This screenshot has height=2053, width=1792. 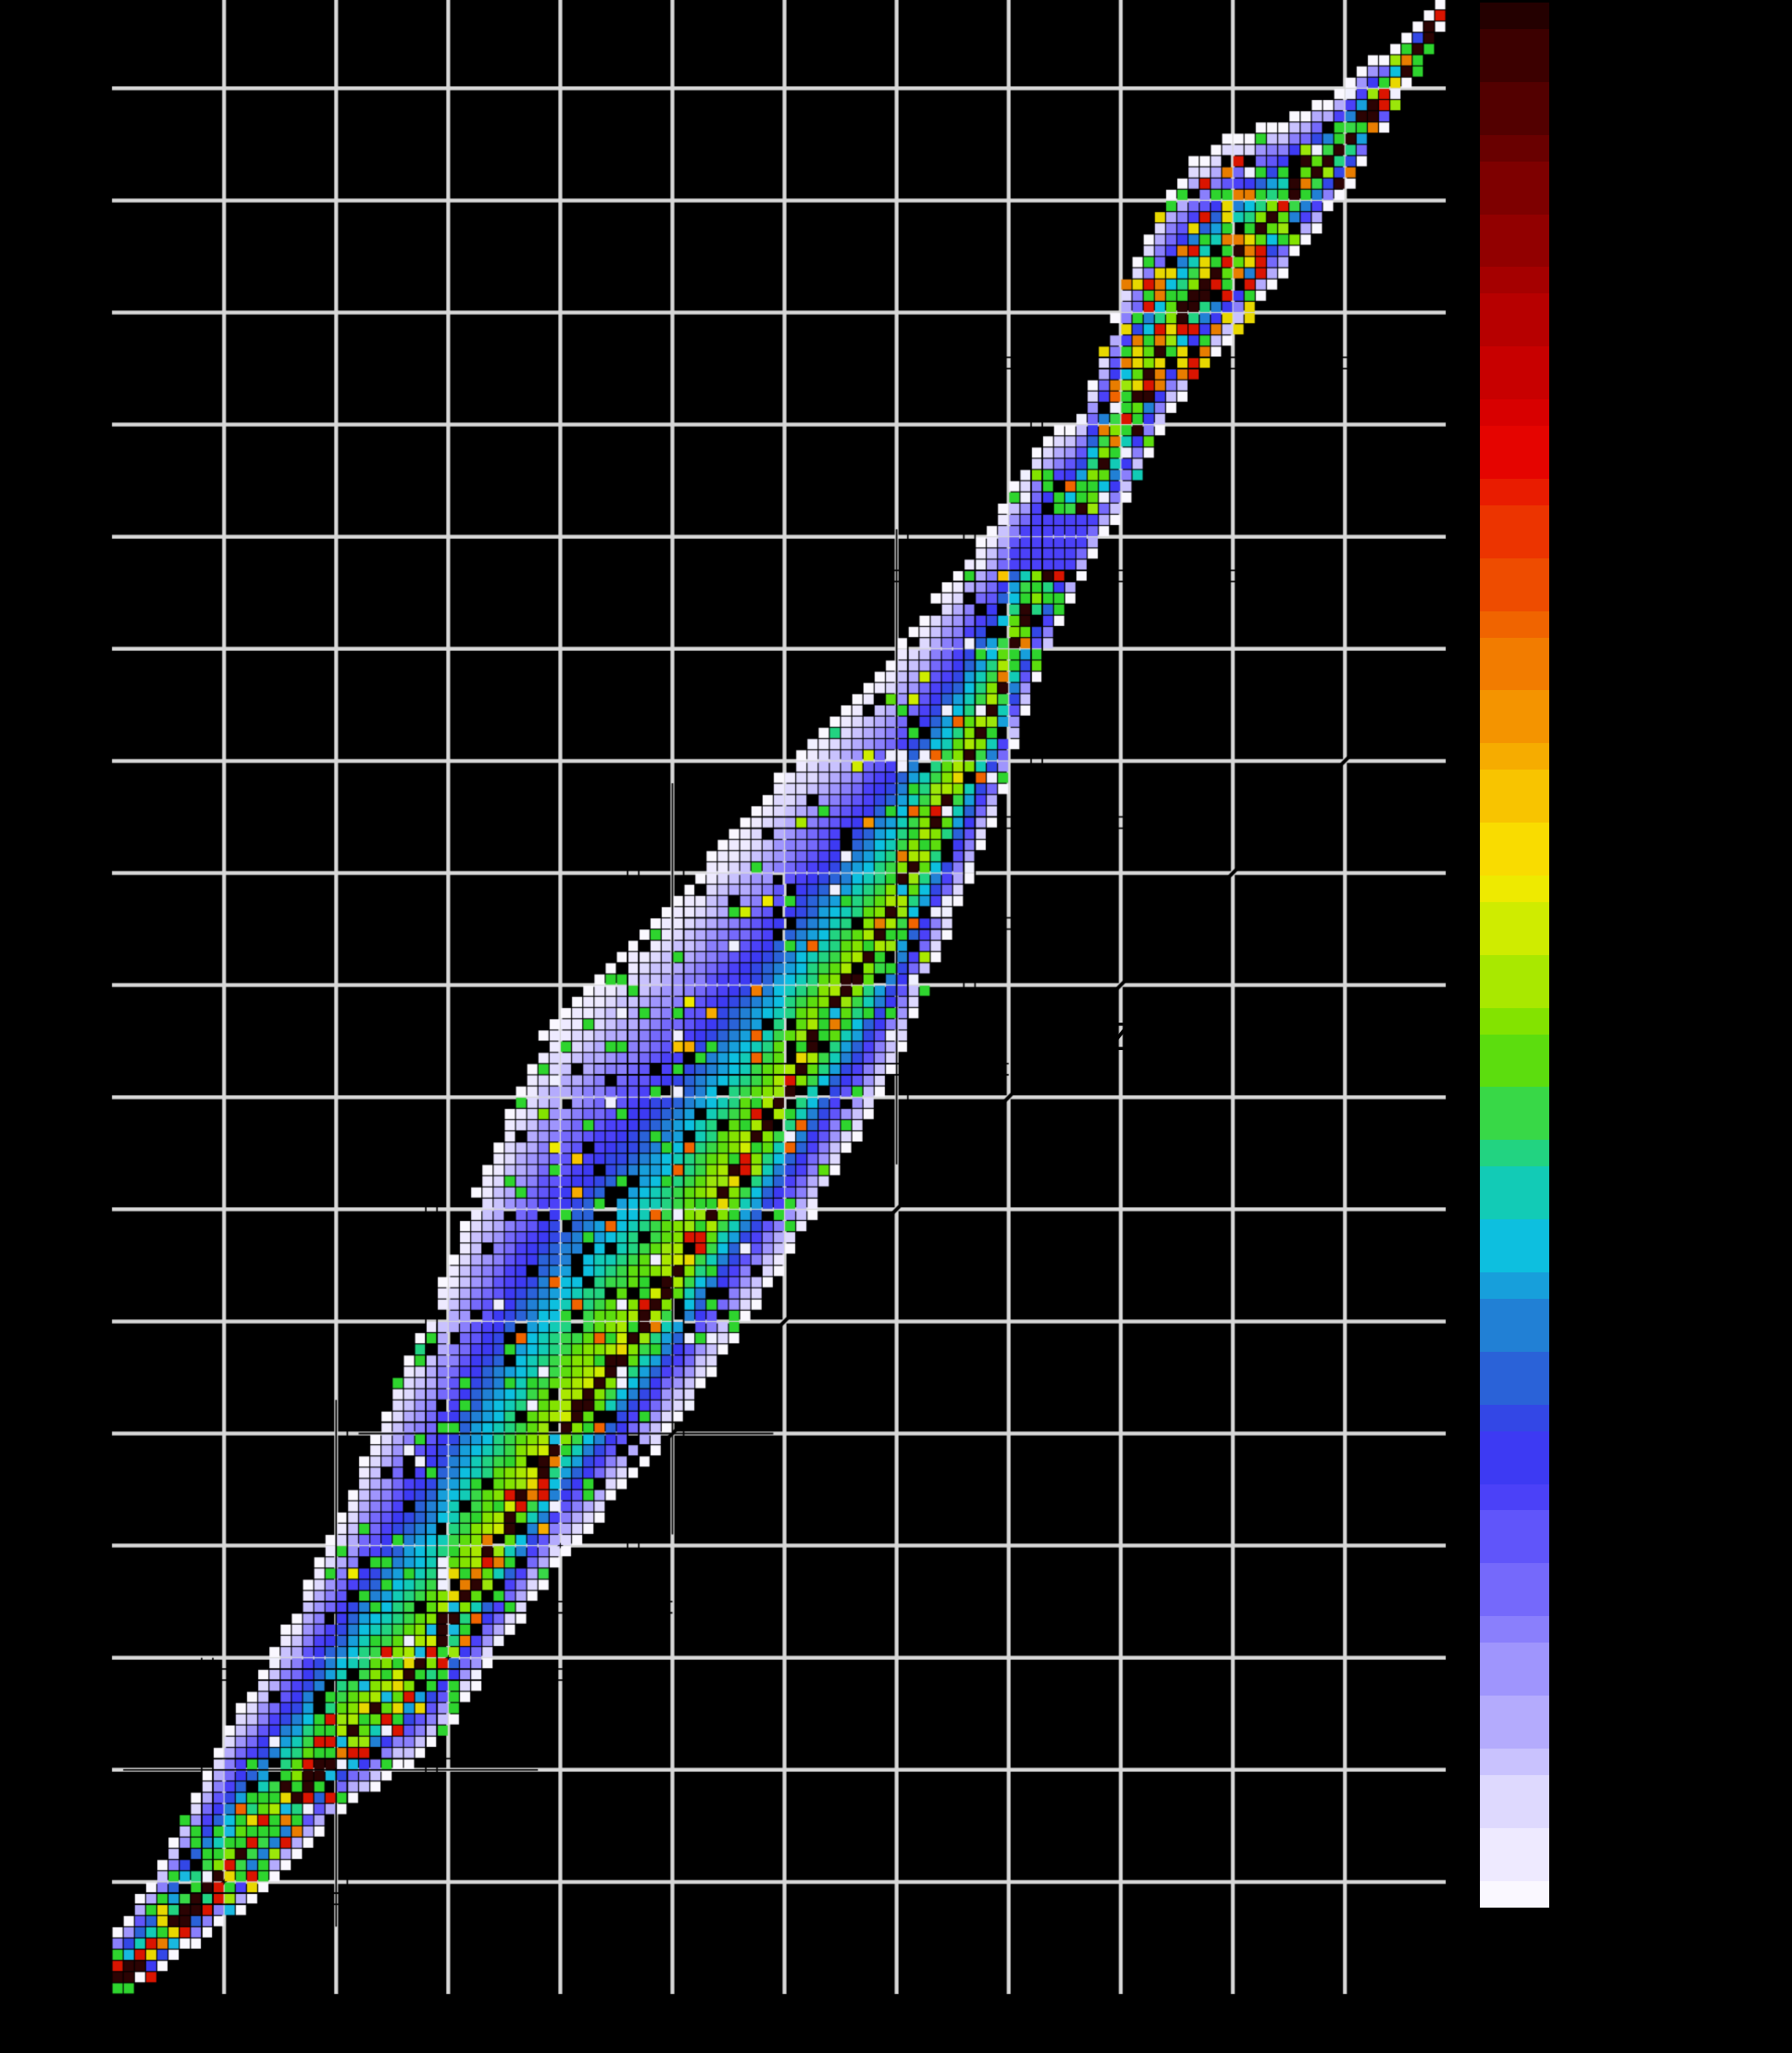 What do you see at coordinates (1188, 1037) in the screenshot?
I see `z-equals-n-annotation: Z = N` at bounding box center [1188, 1037].